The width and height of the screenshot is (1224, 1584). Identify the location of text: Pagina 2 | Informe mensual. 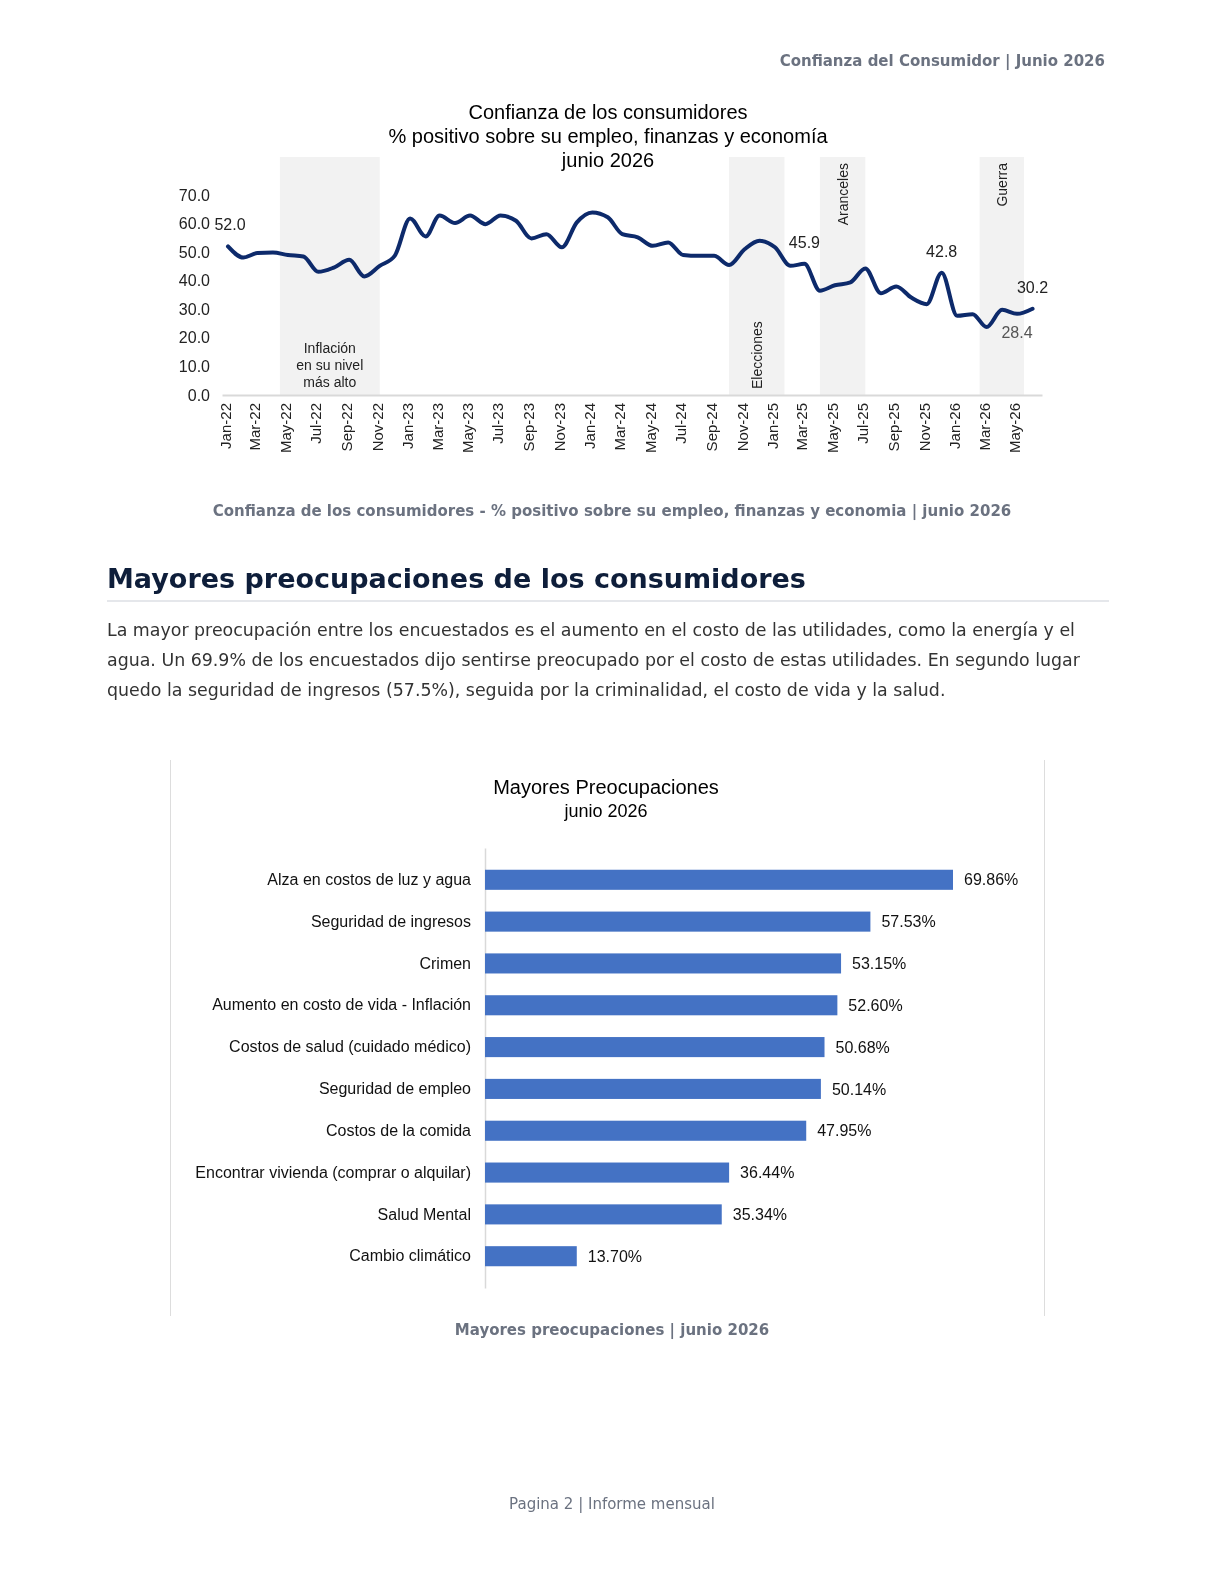
(612, 1504).